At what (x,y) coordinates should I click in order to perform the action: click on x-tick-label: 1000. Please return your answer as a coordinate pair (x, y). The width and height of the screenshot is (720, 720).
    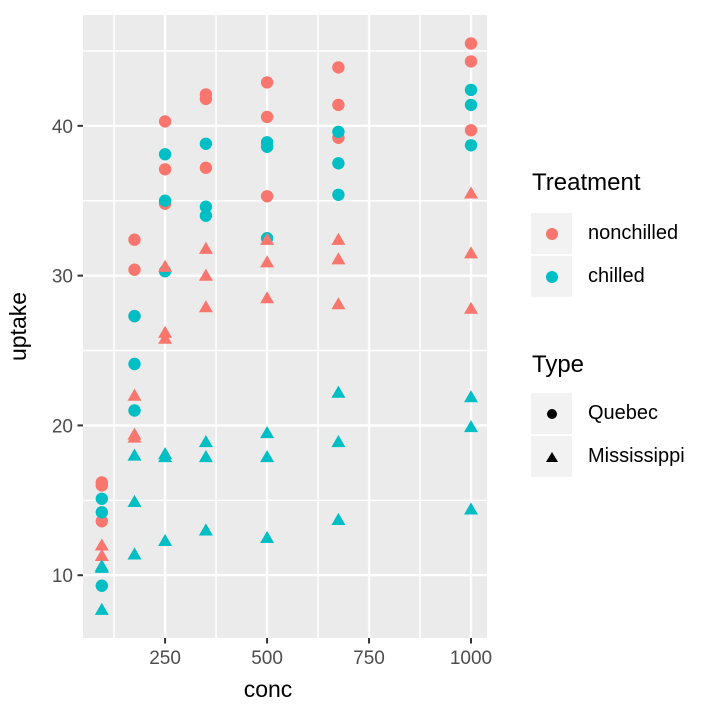
    Looking at the image, I should click on (471, 658).